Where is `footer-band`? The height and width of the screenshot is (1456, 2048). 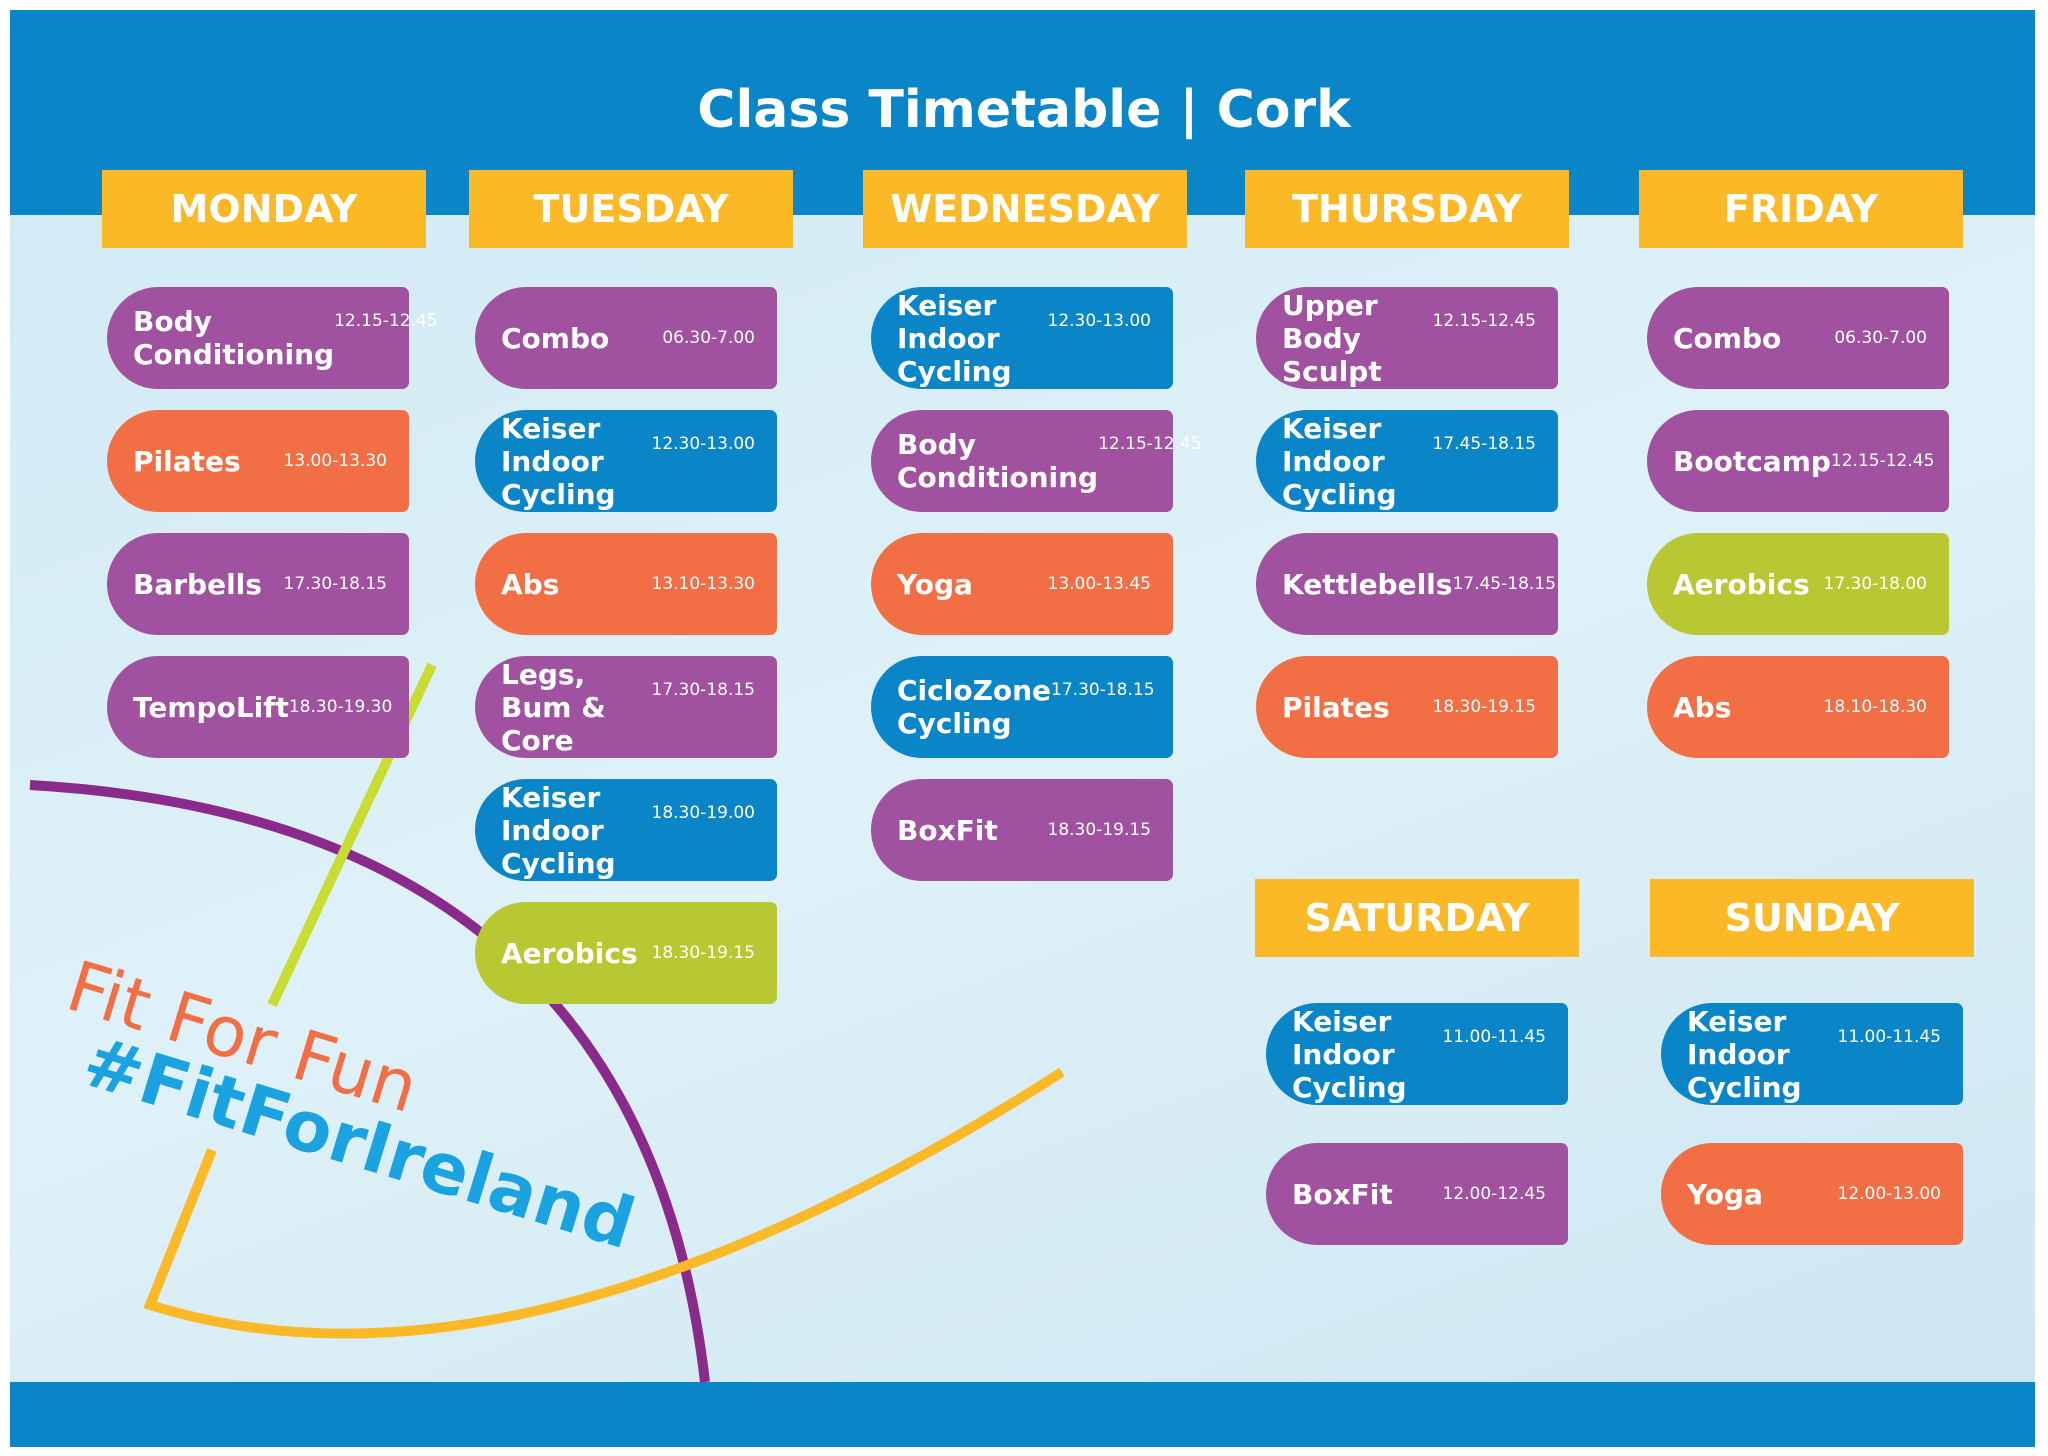
footer-band is located at coordinates (1022, 1414).